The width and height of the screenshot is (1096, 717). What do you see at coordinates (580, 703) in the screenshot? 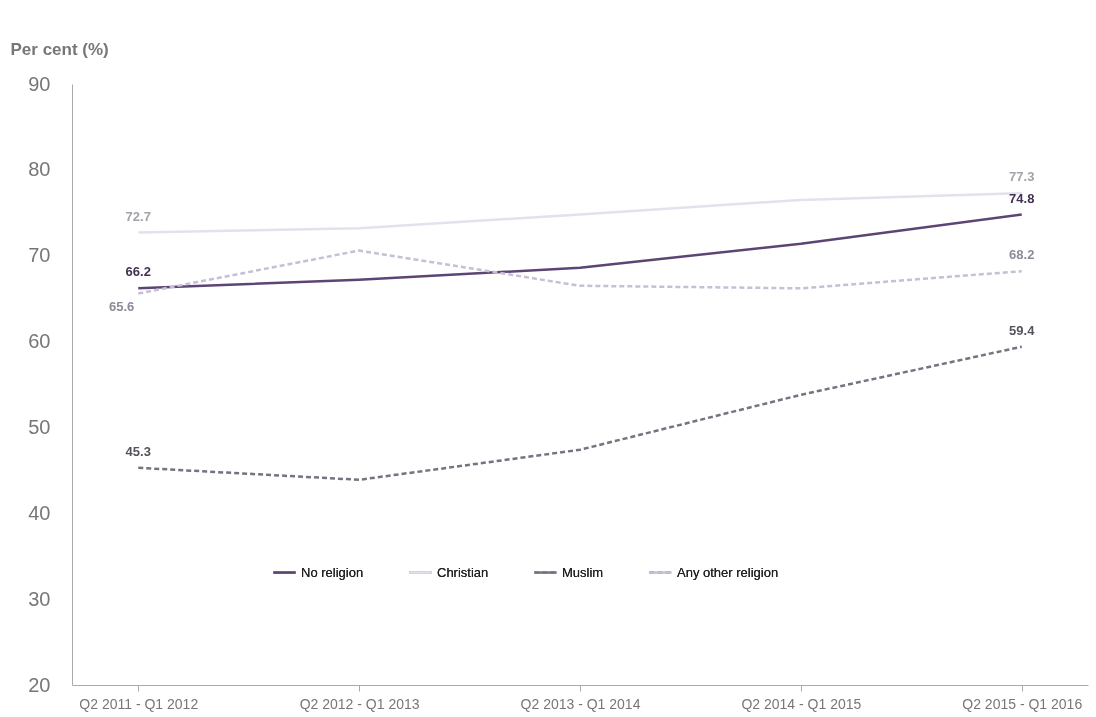
I see `x-tick-label: Q2 2013 - Q1 2014` at bounding box center [580, 703].